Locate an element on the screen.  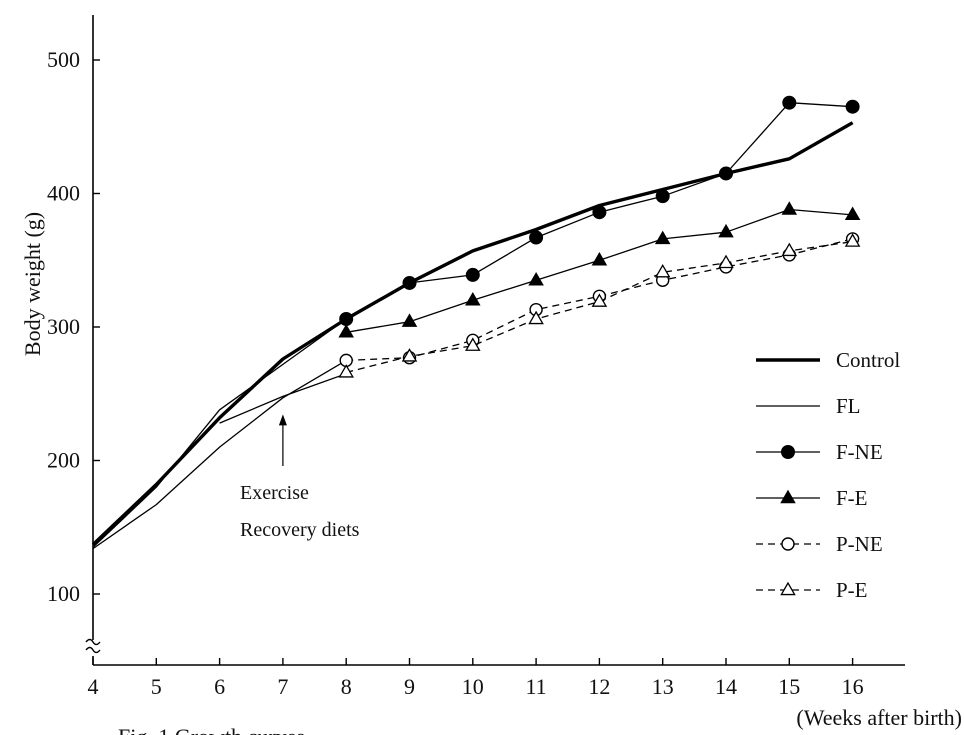
exercise-annotation: Exercise Recovery diets is located at coordinates (300, 477).